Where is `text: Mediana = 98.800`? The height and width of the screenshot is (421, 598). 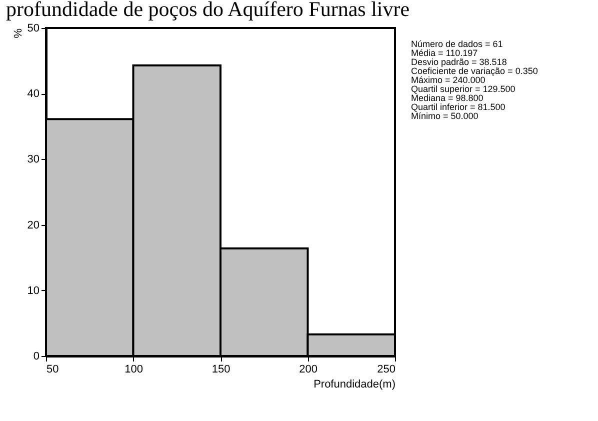 text: Mediana = 98.800 is located at coordinates (447, 98).